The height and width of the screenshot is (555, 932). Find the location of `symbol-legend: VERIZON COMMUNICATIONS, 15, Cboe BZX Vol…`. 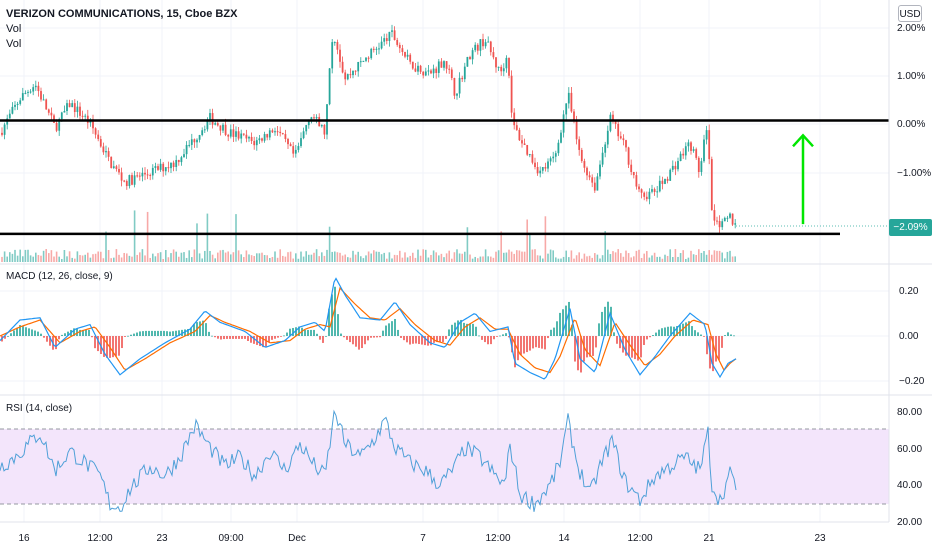

symbol-legend: VERIZON COMMUNICATIONS, 15, Cboe BZX Vol… is located at coordinates (121, 29).